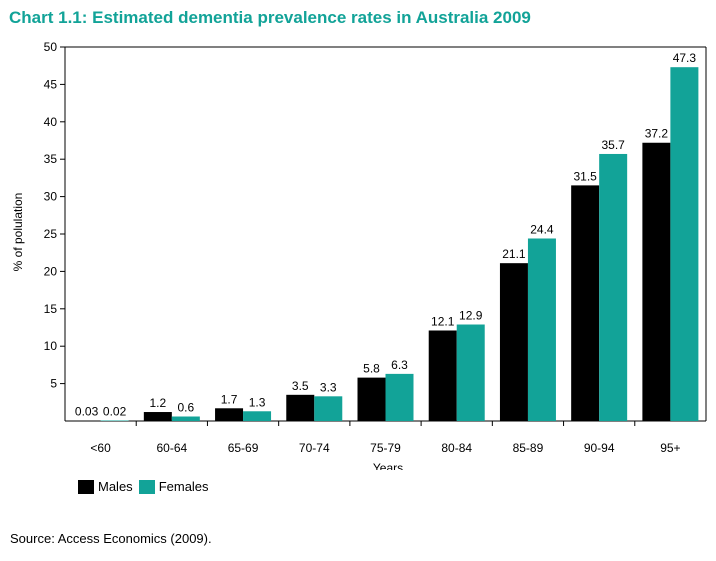  Describe the element at coordinates (399, 365) in the screenshot. I see `data-label-females: 6.3` at that location.